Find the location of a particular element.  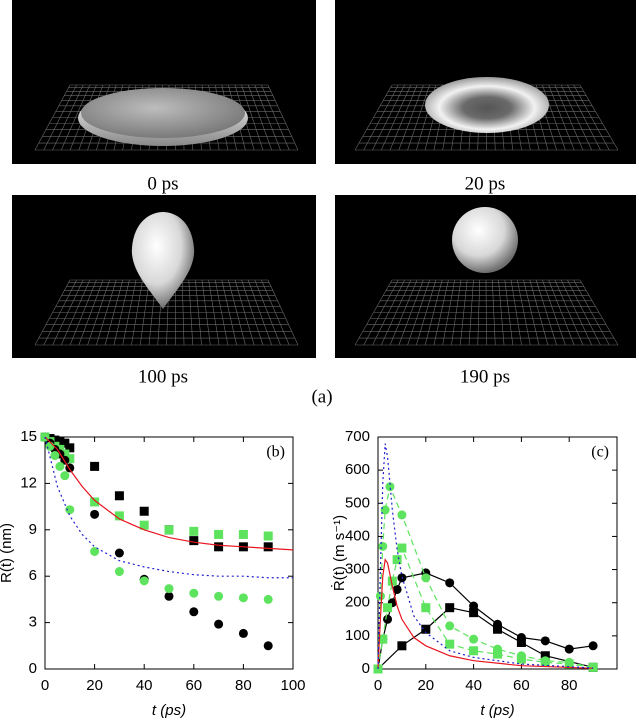

panel-label: (b) is located at coordinates (275, 452).